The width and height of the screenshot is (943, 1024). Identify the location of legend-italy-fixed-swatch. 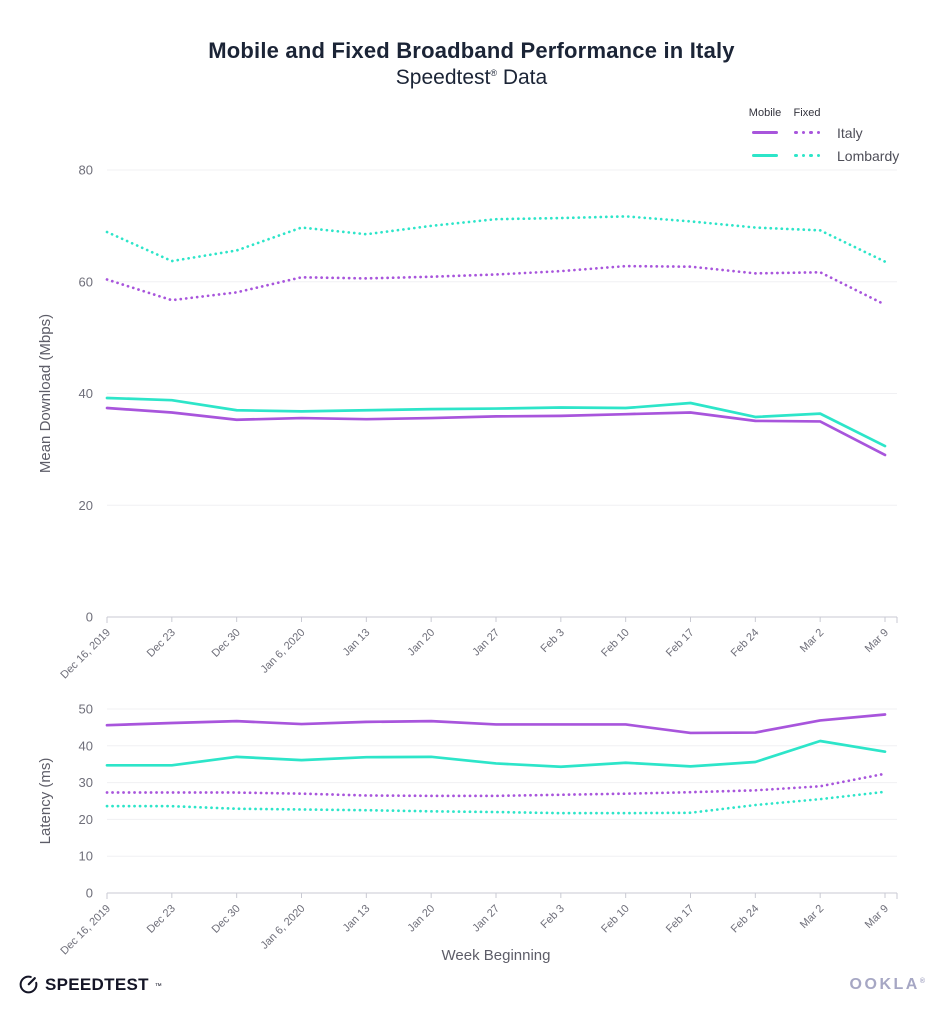
(807, 132).